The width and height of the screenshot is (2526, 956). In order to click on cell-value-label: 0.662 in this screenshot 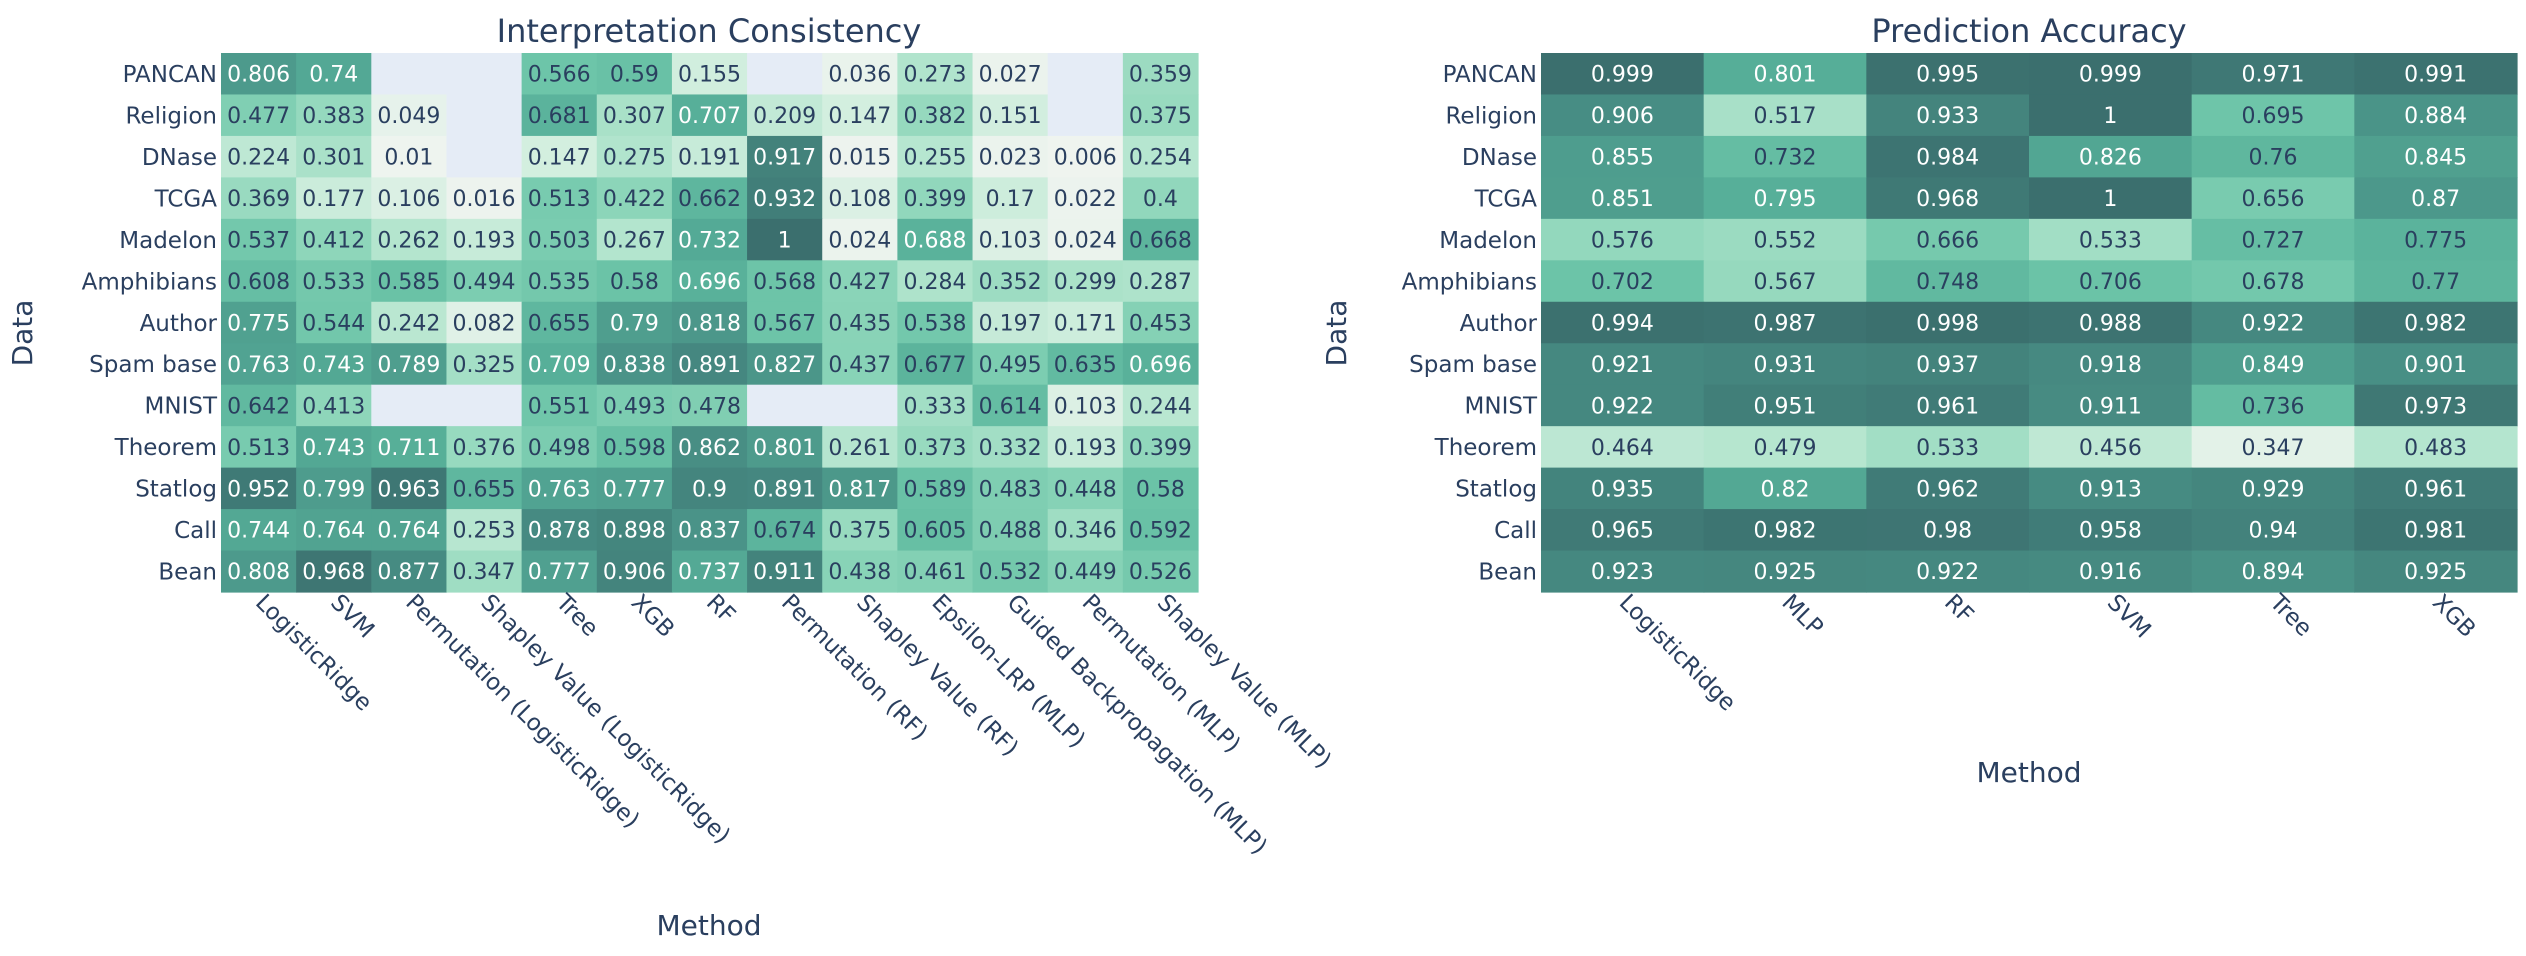, I will do `click(709, 199)`.